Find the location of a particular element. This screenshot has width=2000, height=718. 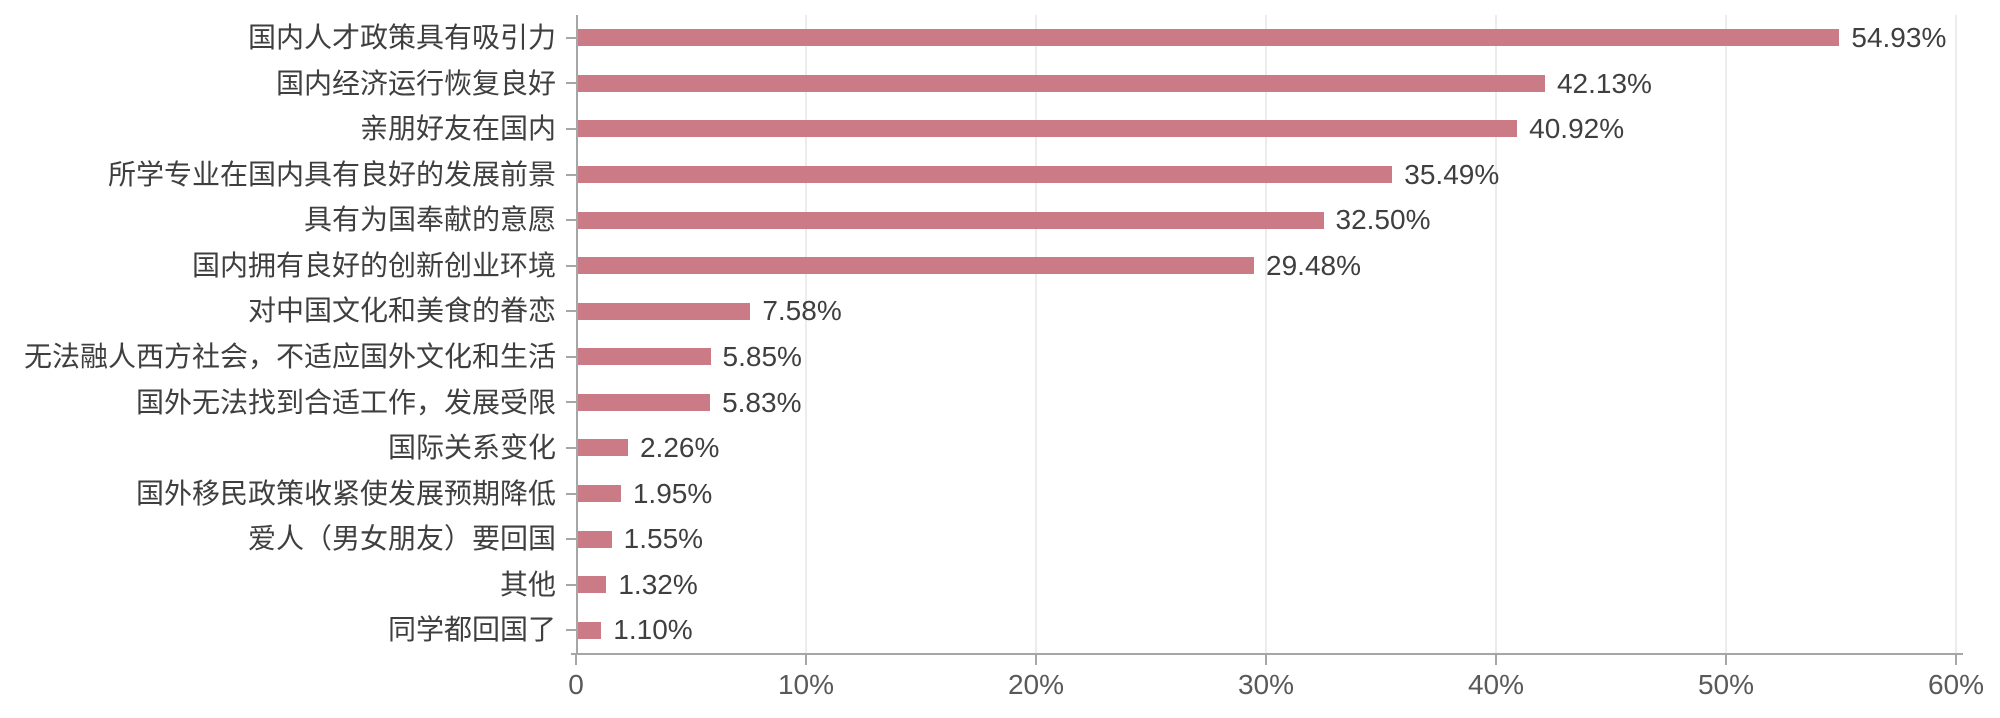

category-label: 爱人（男女朋友）要回国 is located at coordinates (401, 539).